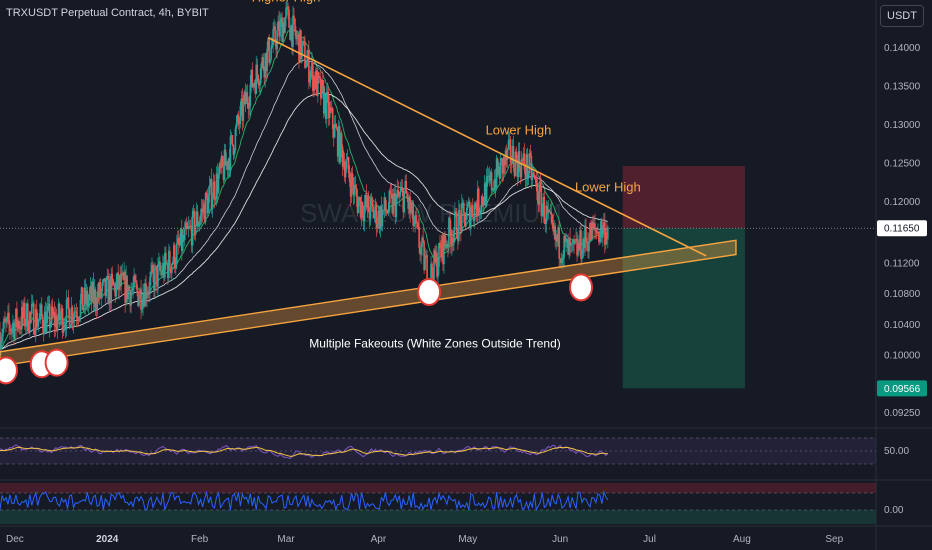 The height and width of the screenshot is (550, 932). I want to click on time-tick-label: Feb, so click(200, 539).